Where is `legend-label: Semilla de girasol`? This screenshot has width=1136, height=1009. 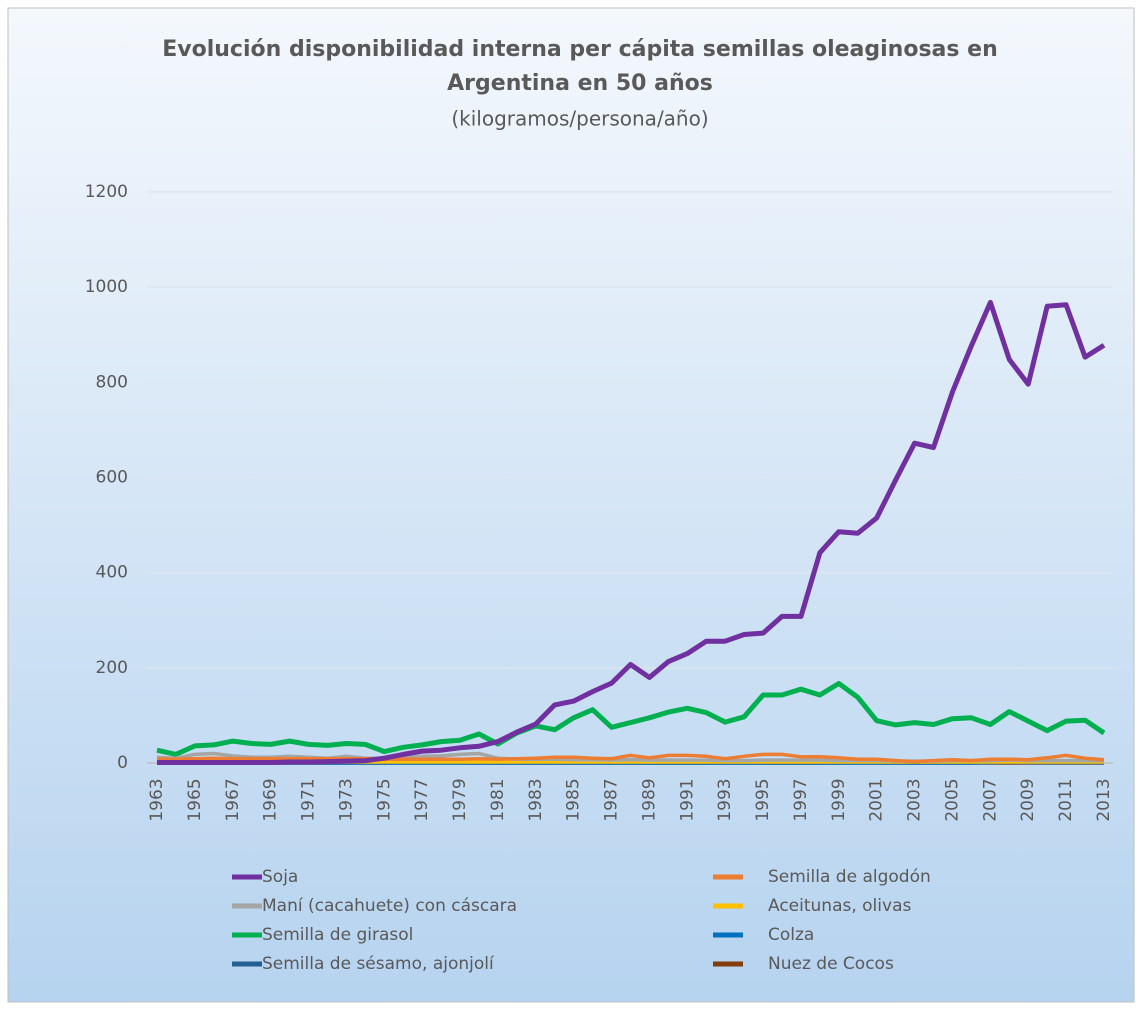
legend-label: Semilla de girasol is located at coordinates (337, 935).